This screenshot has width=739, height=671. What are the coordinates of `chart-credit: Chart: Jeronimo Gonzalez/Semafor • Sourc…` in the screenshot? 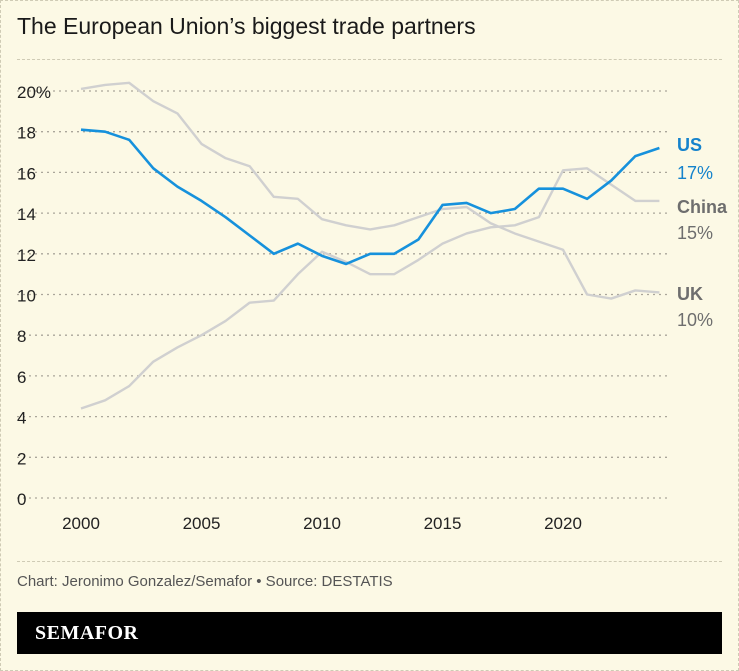 It's located at (205, 581).